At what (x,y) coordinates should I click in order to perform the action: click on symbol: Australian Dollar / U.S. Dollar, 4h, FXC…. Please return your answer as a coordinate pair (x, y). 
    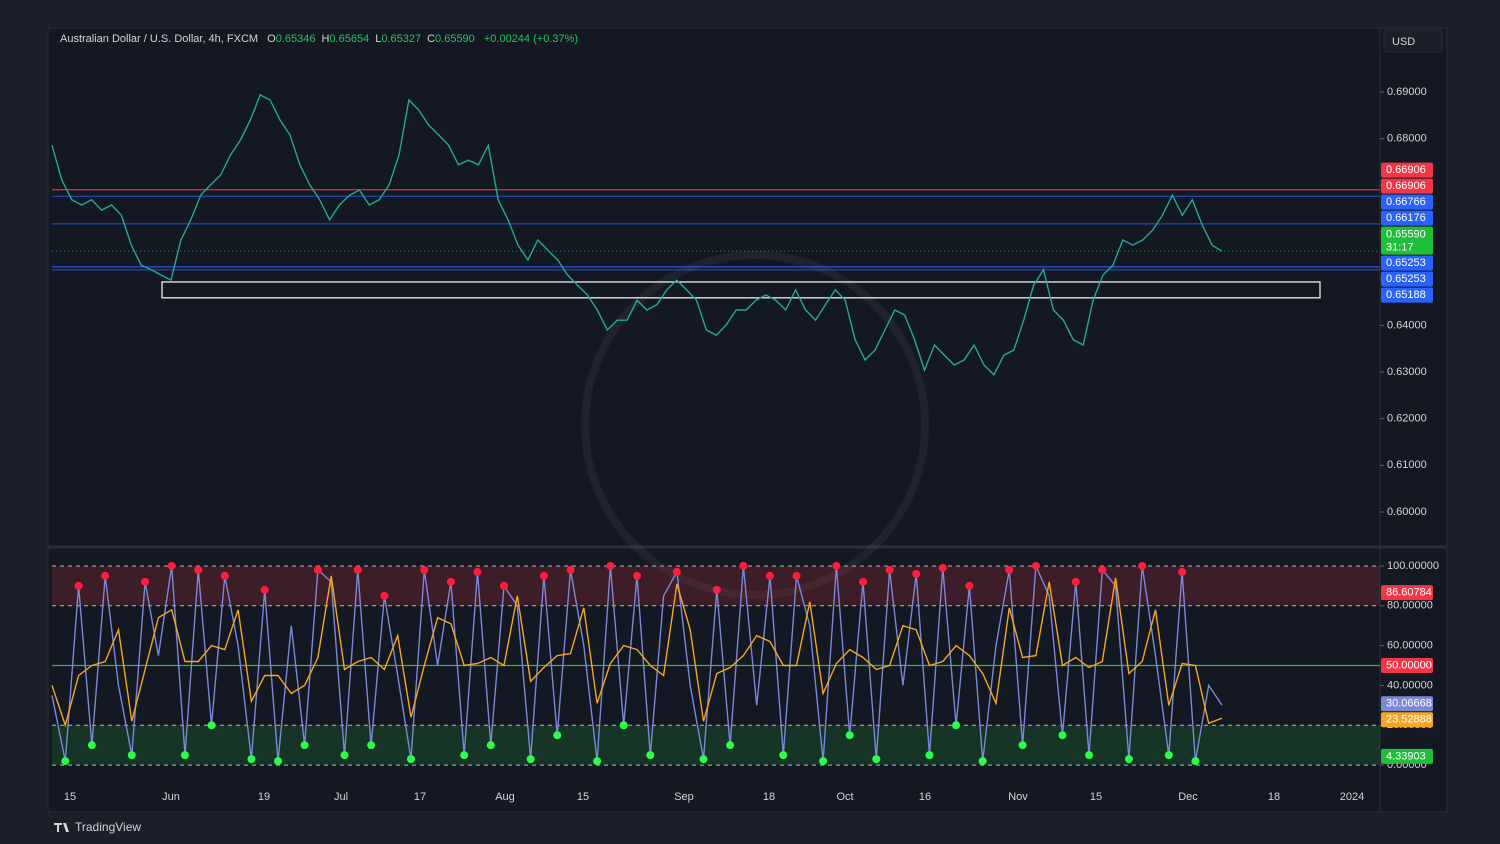
    Looking at the image, I should click on (159, 39).